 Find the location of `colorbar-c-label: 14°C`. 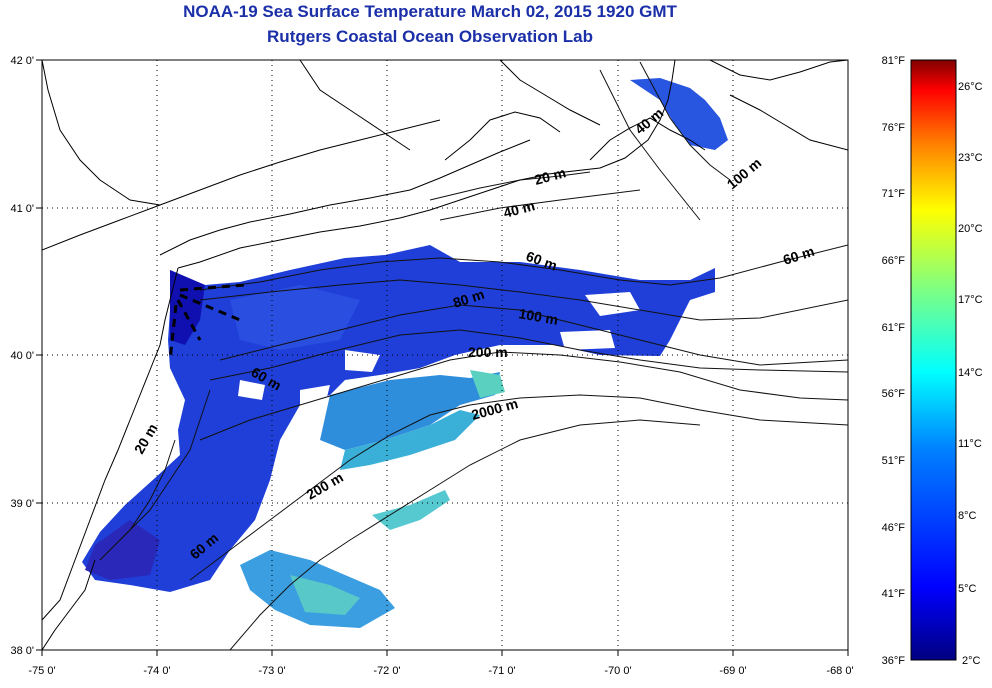

colorbar-c-label: 14°C is located at coordinates (970, 373).